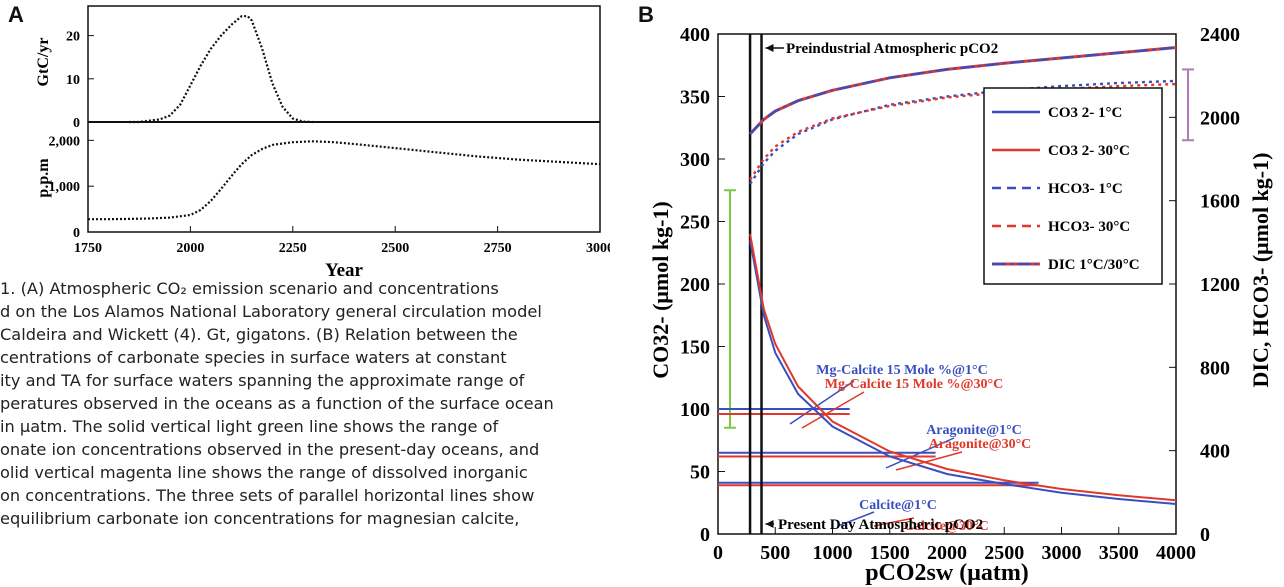 The image size is (1284, 587). Describe the element at coordinates (770, 48) in the screenshot. I see `preindustrial-arrowhead` at that location.